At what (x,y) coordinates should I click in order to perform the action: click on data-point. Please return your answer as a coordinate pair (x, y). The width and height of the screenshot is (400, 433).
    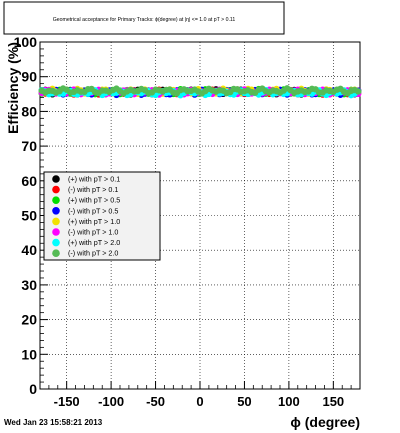
    Looking at the image, I should click on (358, 91).